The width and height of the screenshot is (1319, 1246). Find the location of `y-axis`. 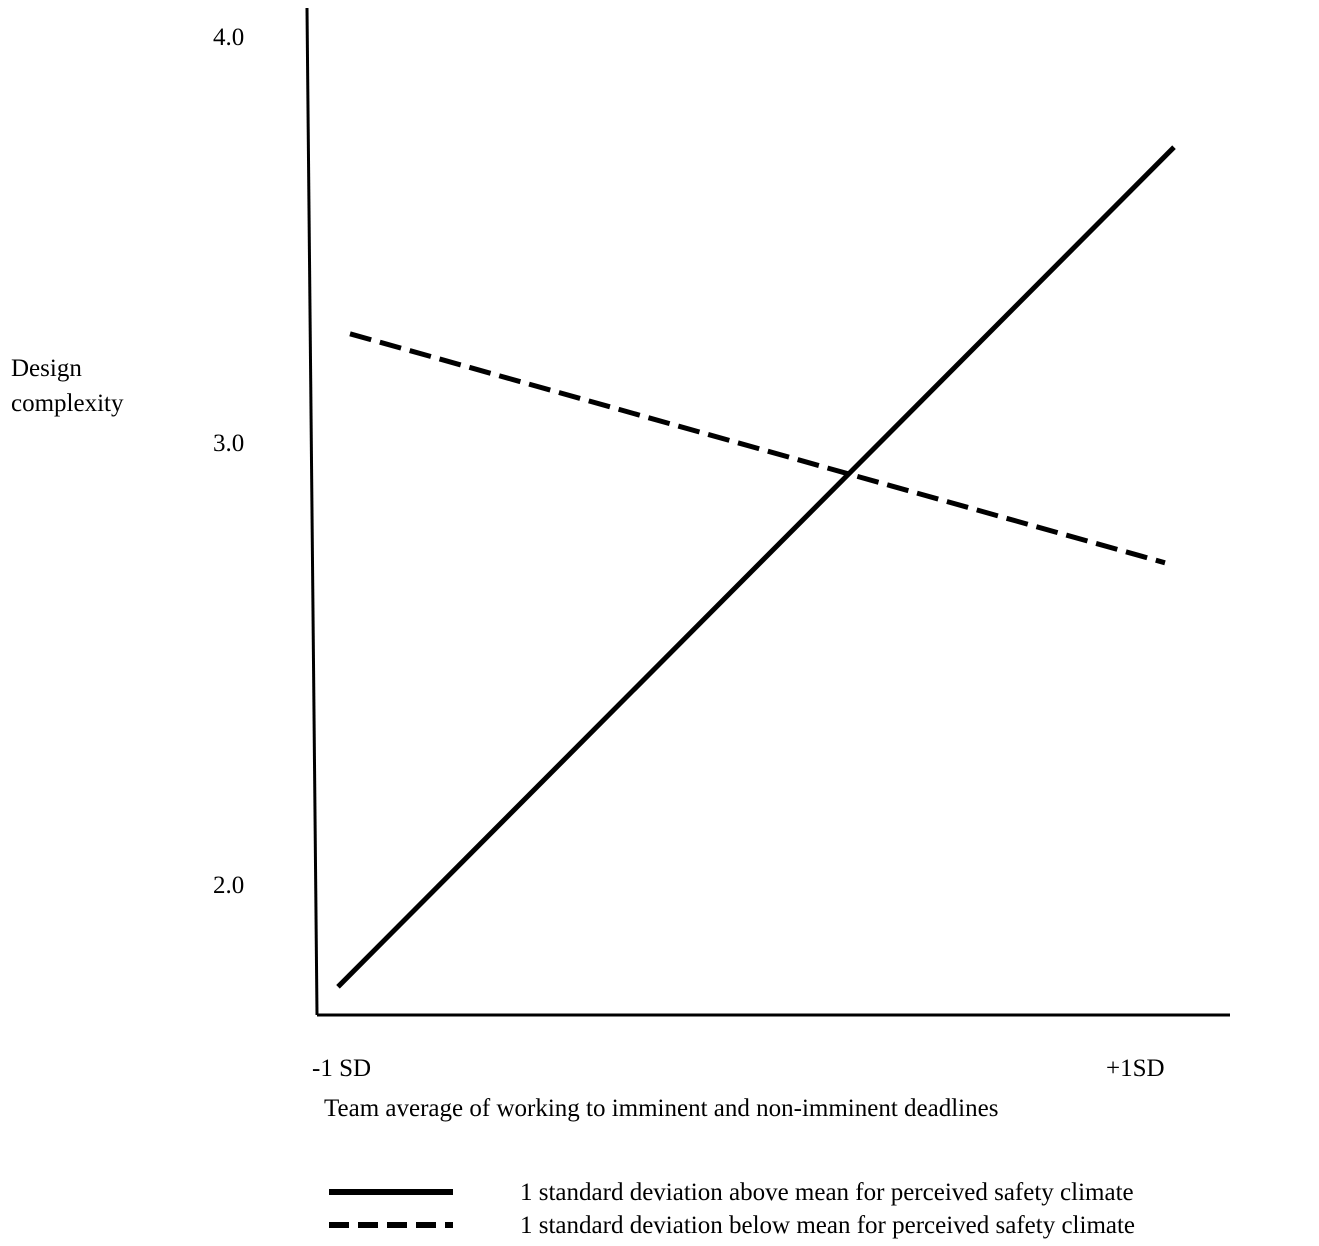

y-axis is located at coordinates (312, 511).